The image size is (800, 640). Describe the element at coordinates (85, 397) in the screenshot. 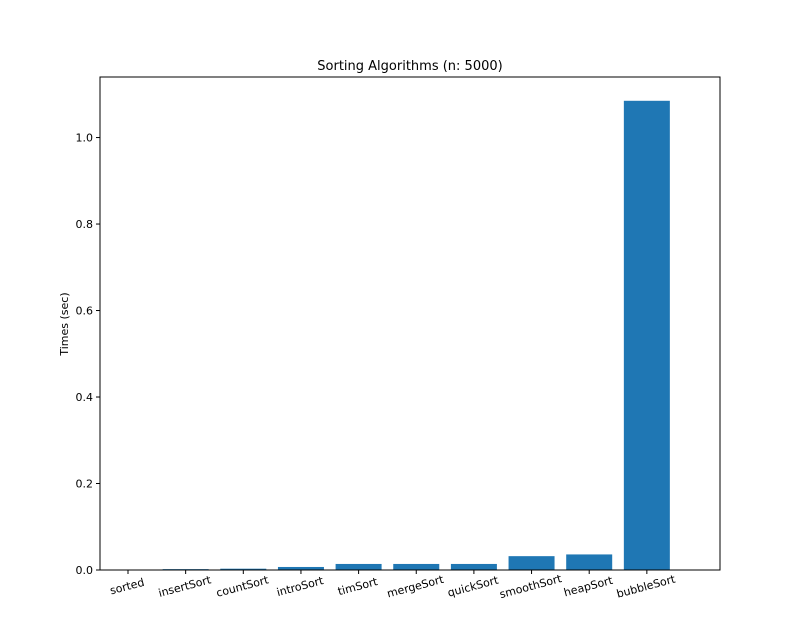

I see `y-tick-label-2: 0.4` at that location.